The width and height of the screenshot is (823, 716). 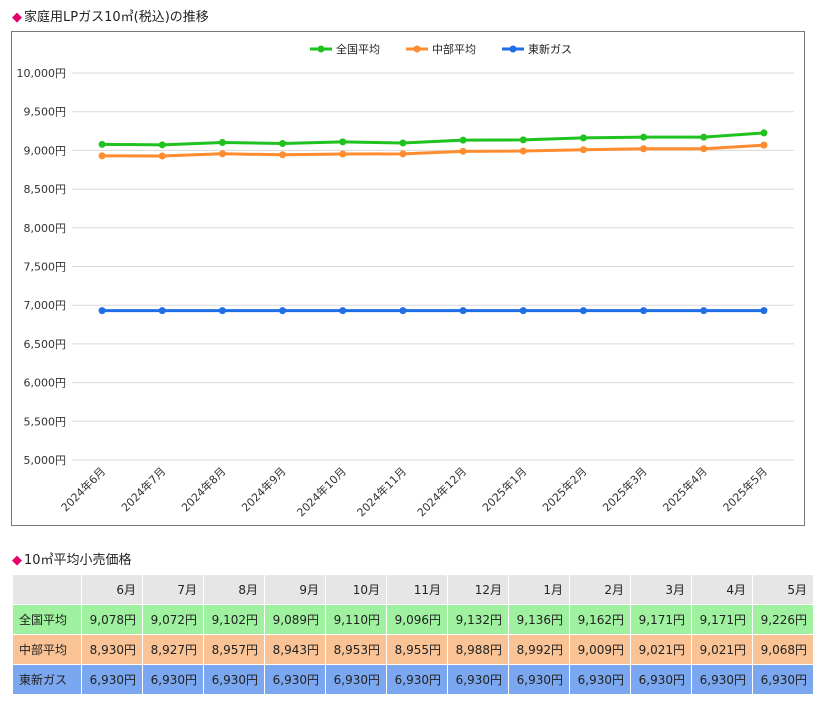 What do you see at coordinates (143, 489) in the screenshot?
I see `x-tick-label: 2024年7月` at bounding box center [143, 489].